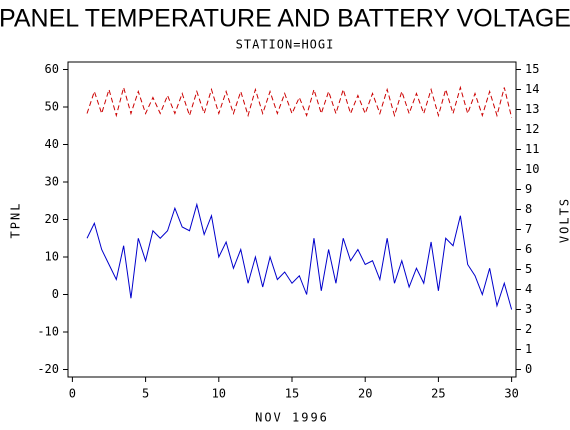 Image resolution: width=570 pixels, height=430 pixels. Describe the element at coordinates (528, 249) in the screenshot. I see `y2-tick-label: 6` at that location.